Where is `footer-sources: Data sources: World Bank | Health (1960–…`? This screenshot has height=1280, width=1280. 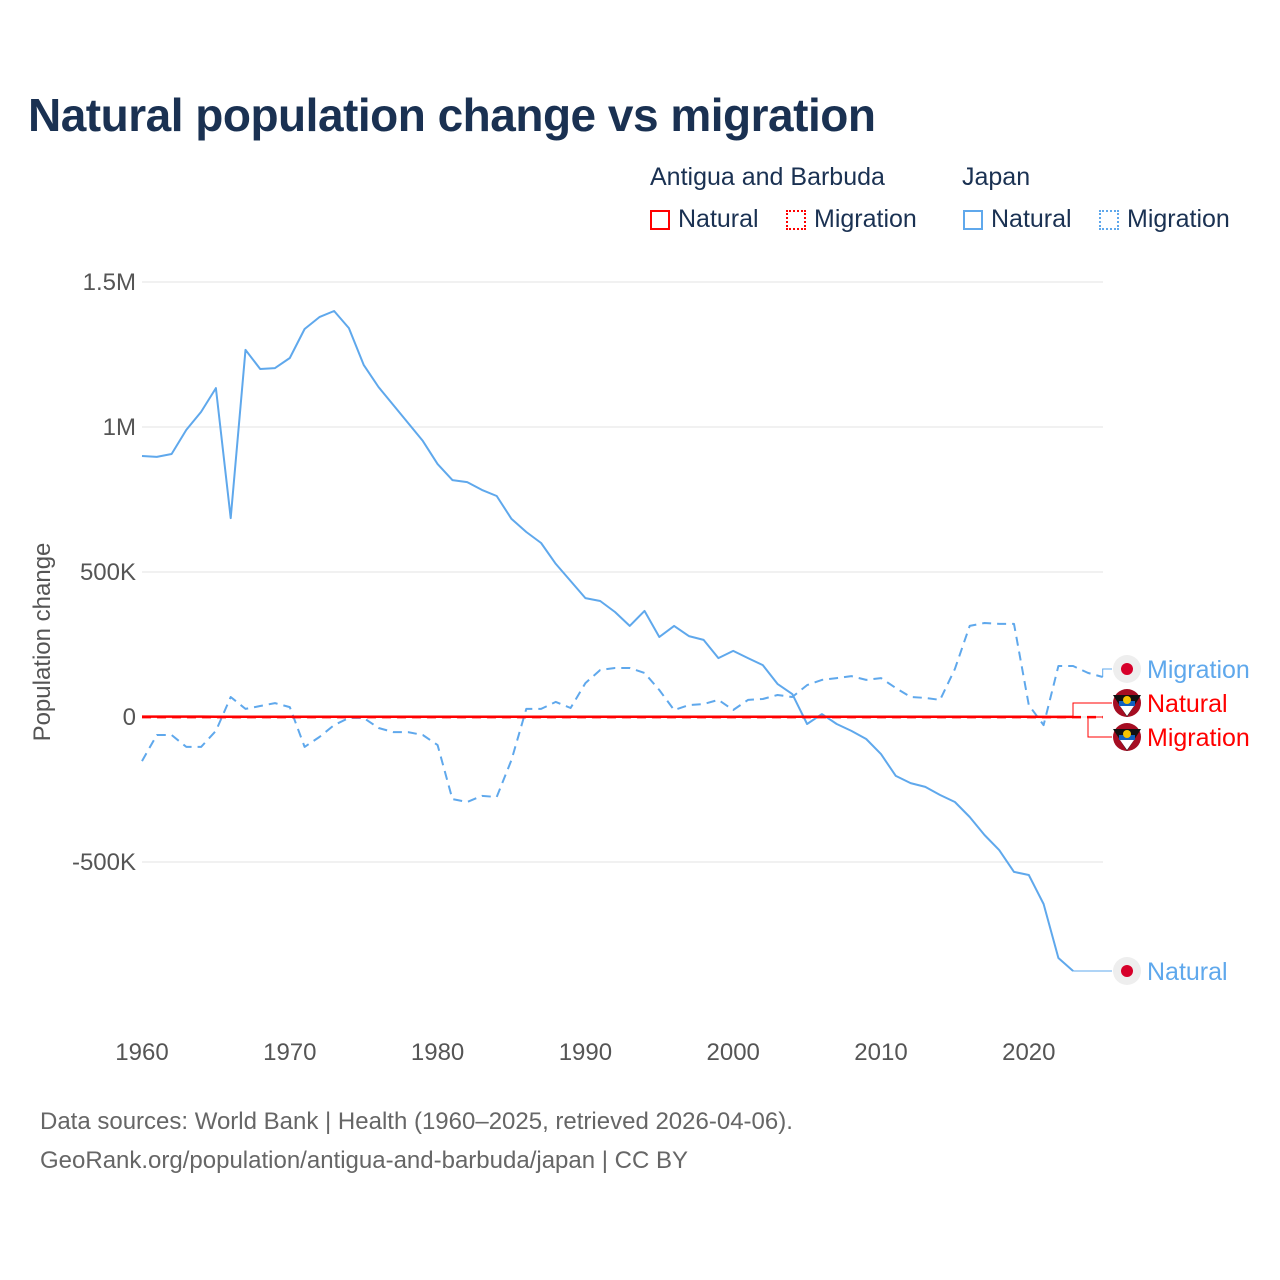 footer-sources: Data sources: World Bank | Health (1960–… is located at coordinates (416, 1121).